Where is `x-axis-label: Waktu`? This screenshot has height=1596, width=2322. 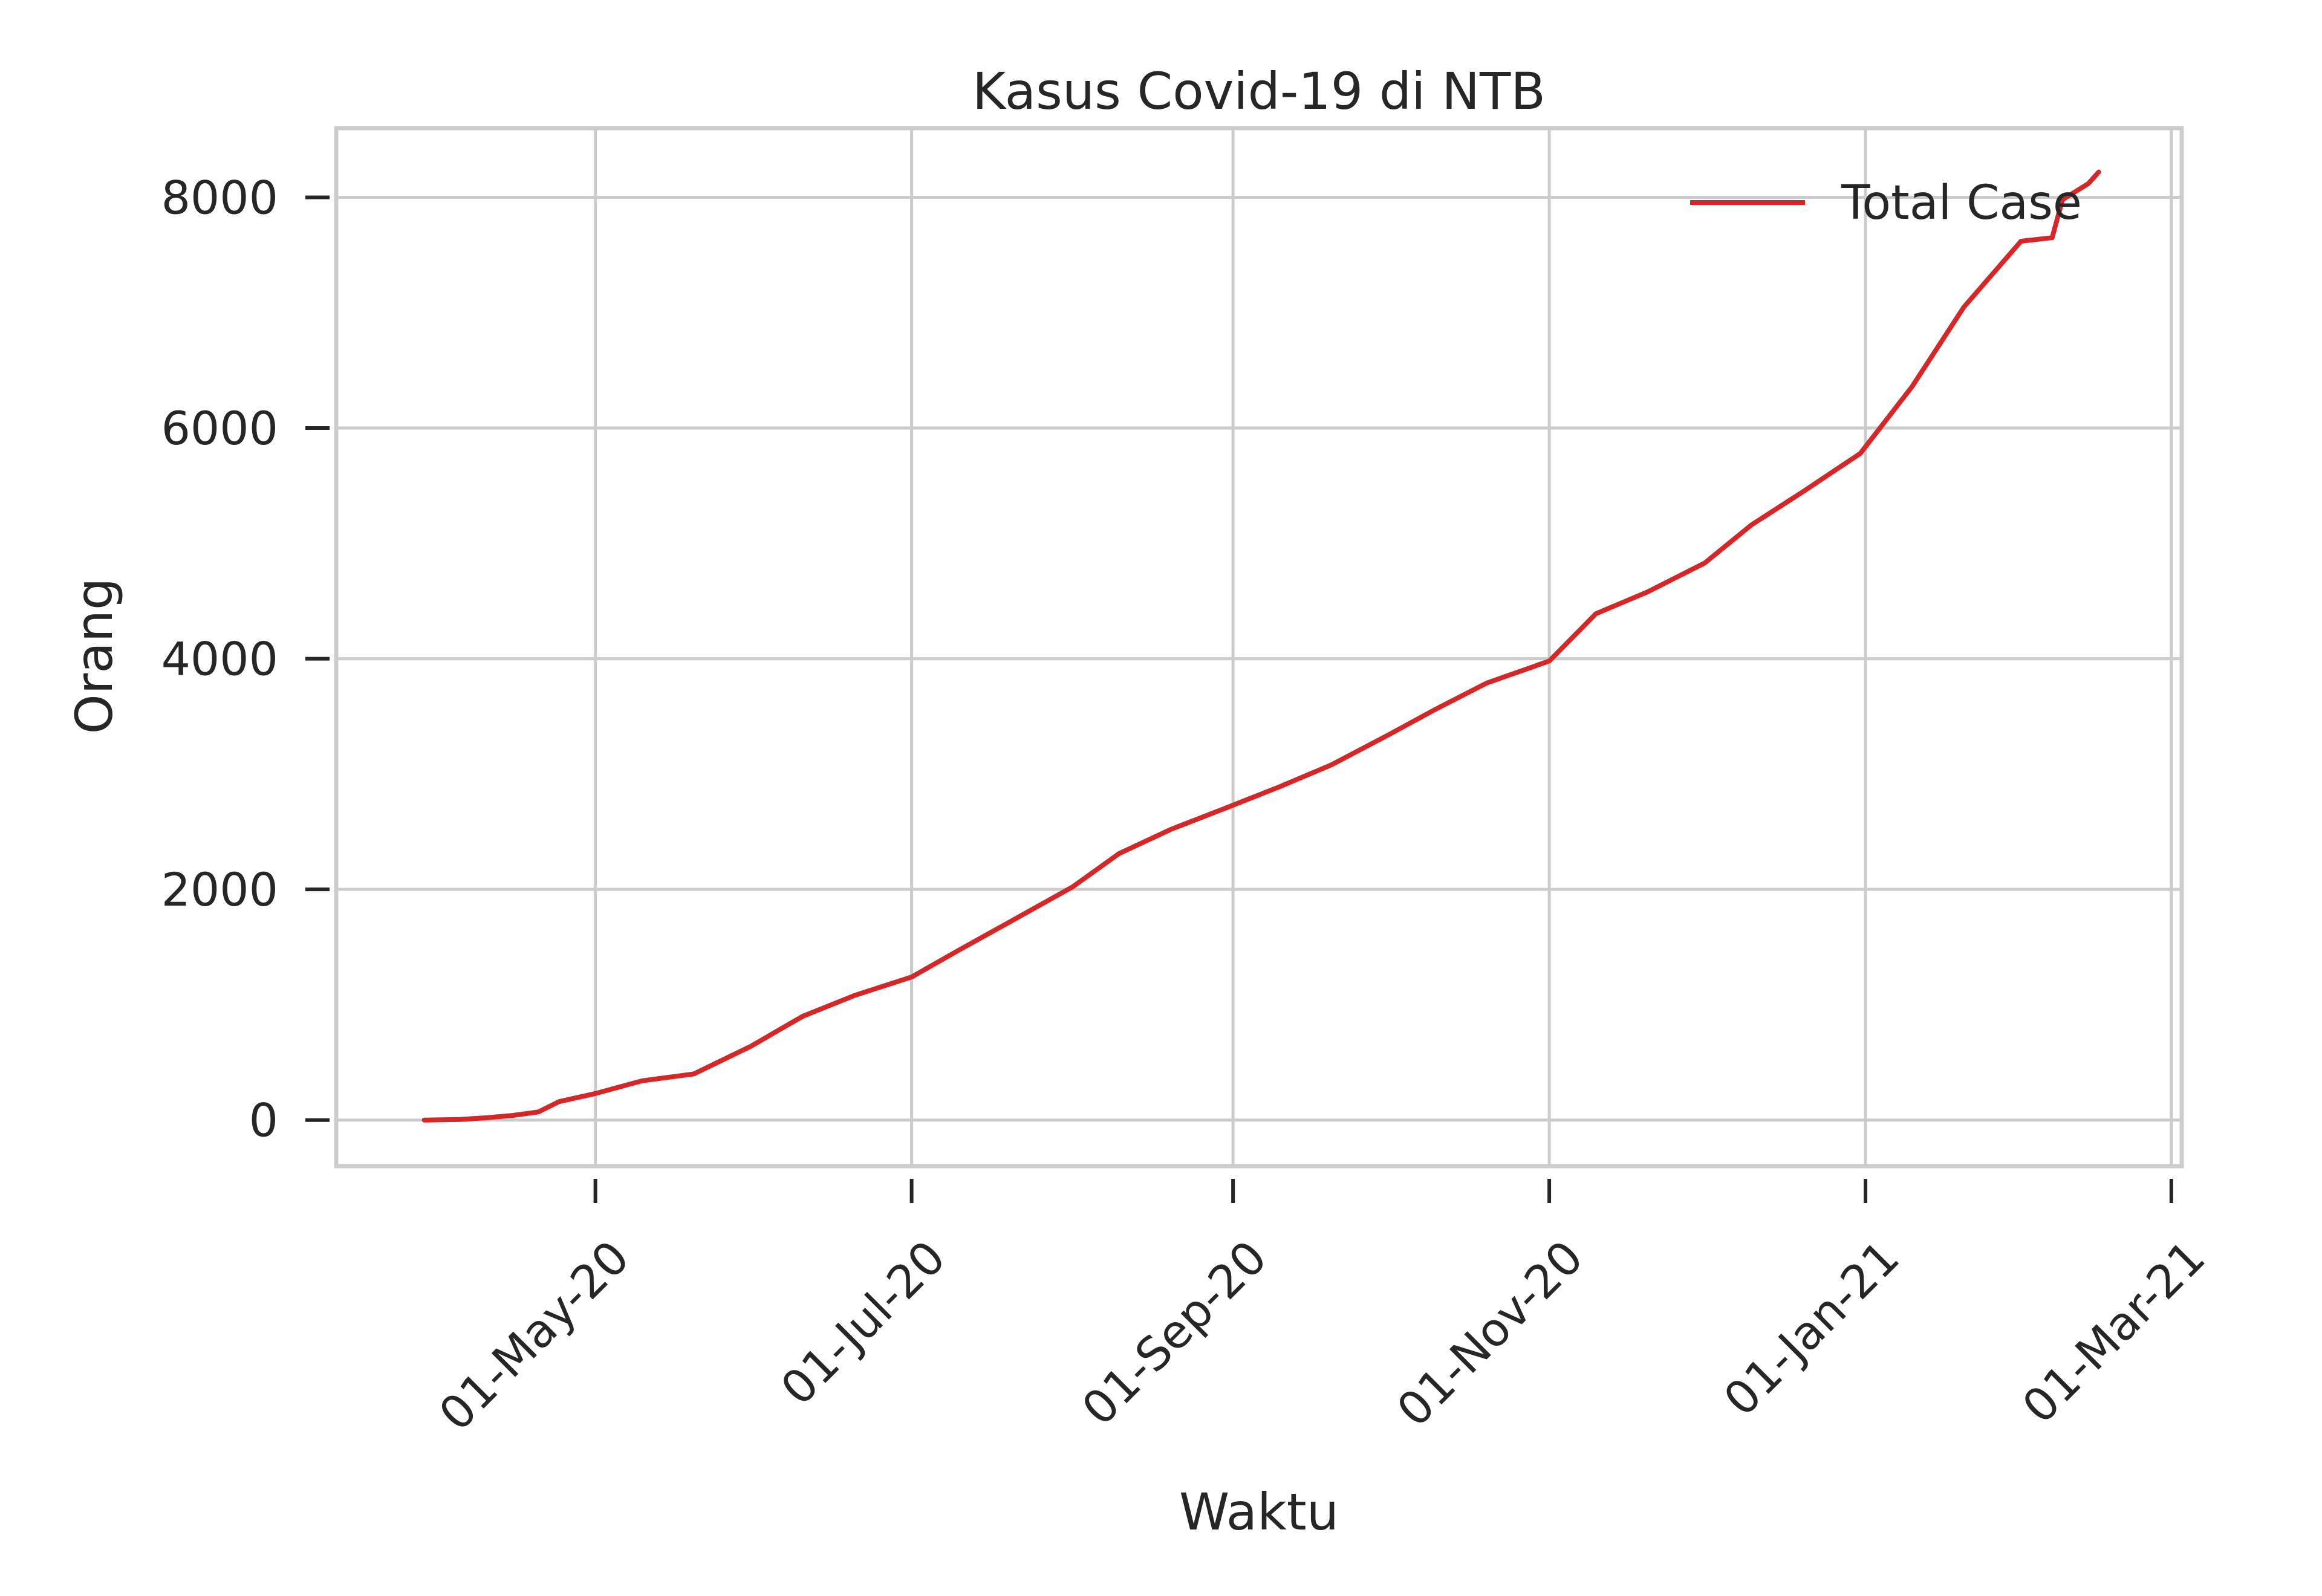
x-axis-label: Waktu is located at coordinates (1259, 1512).